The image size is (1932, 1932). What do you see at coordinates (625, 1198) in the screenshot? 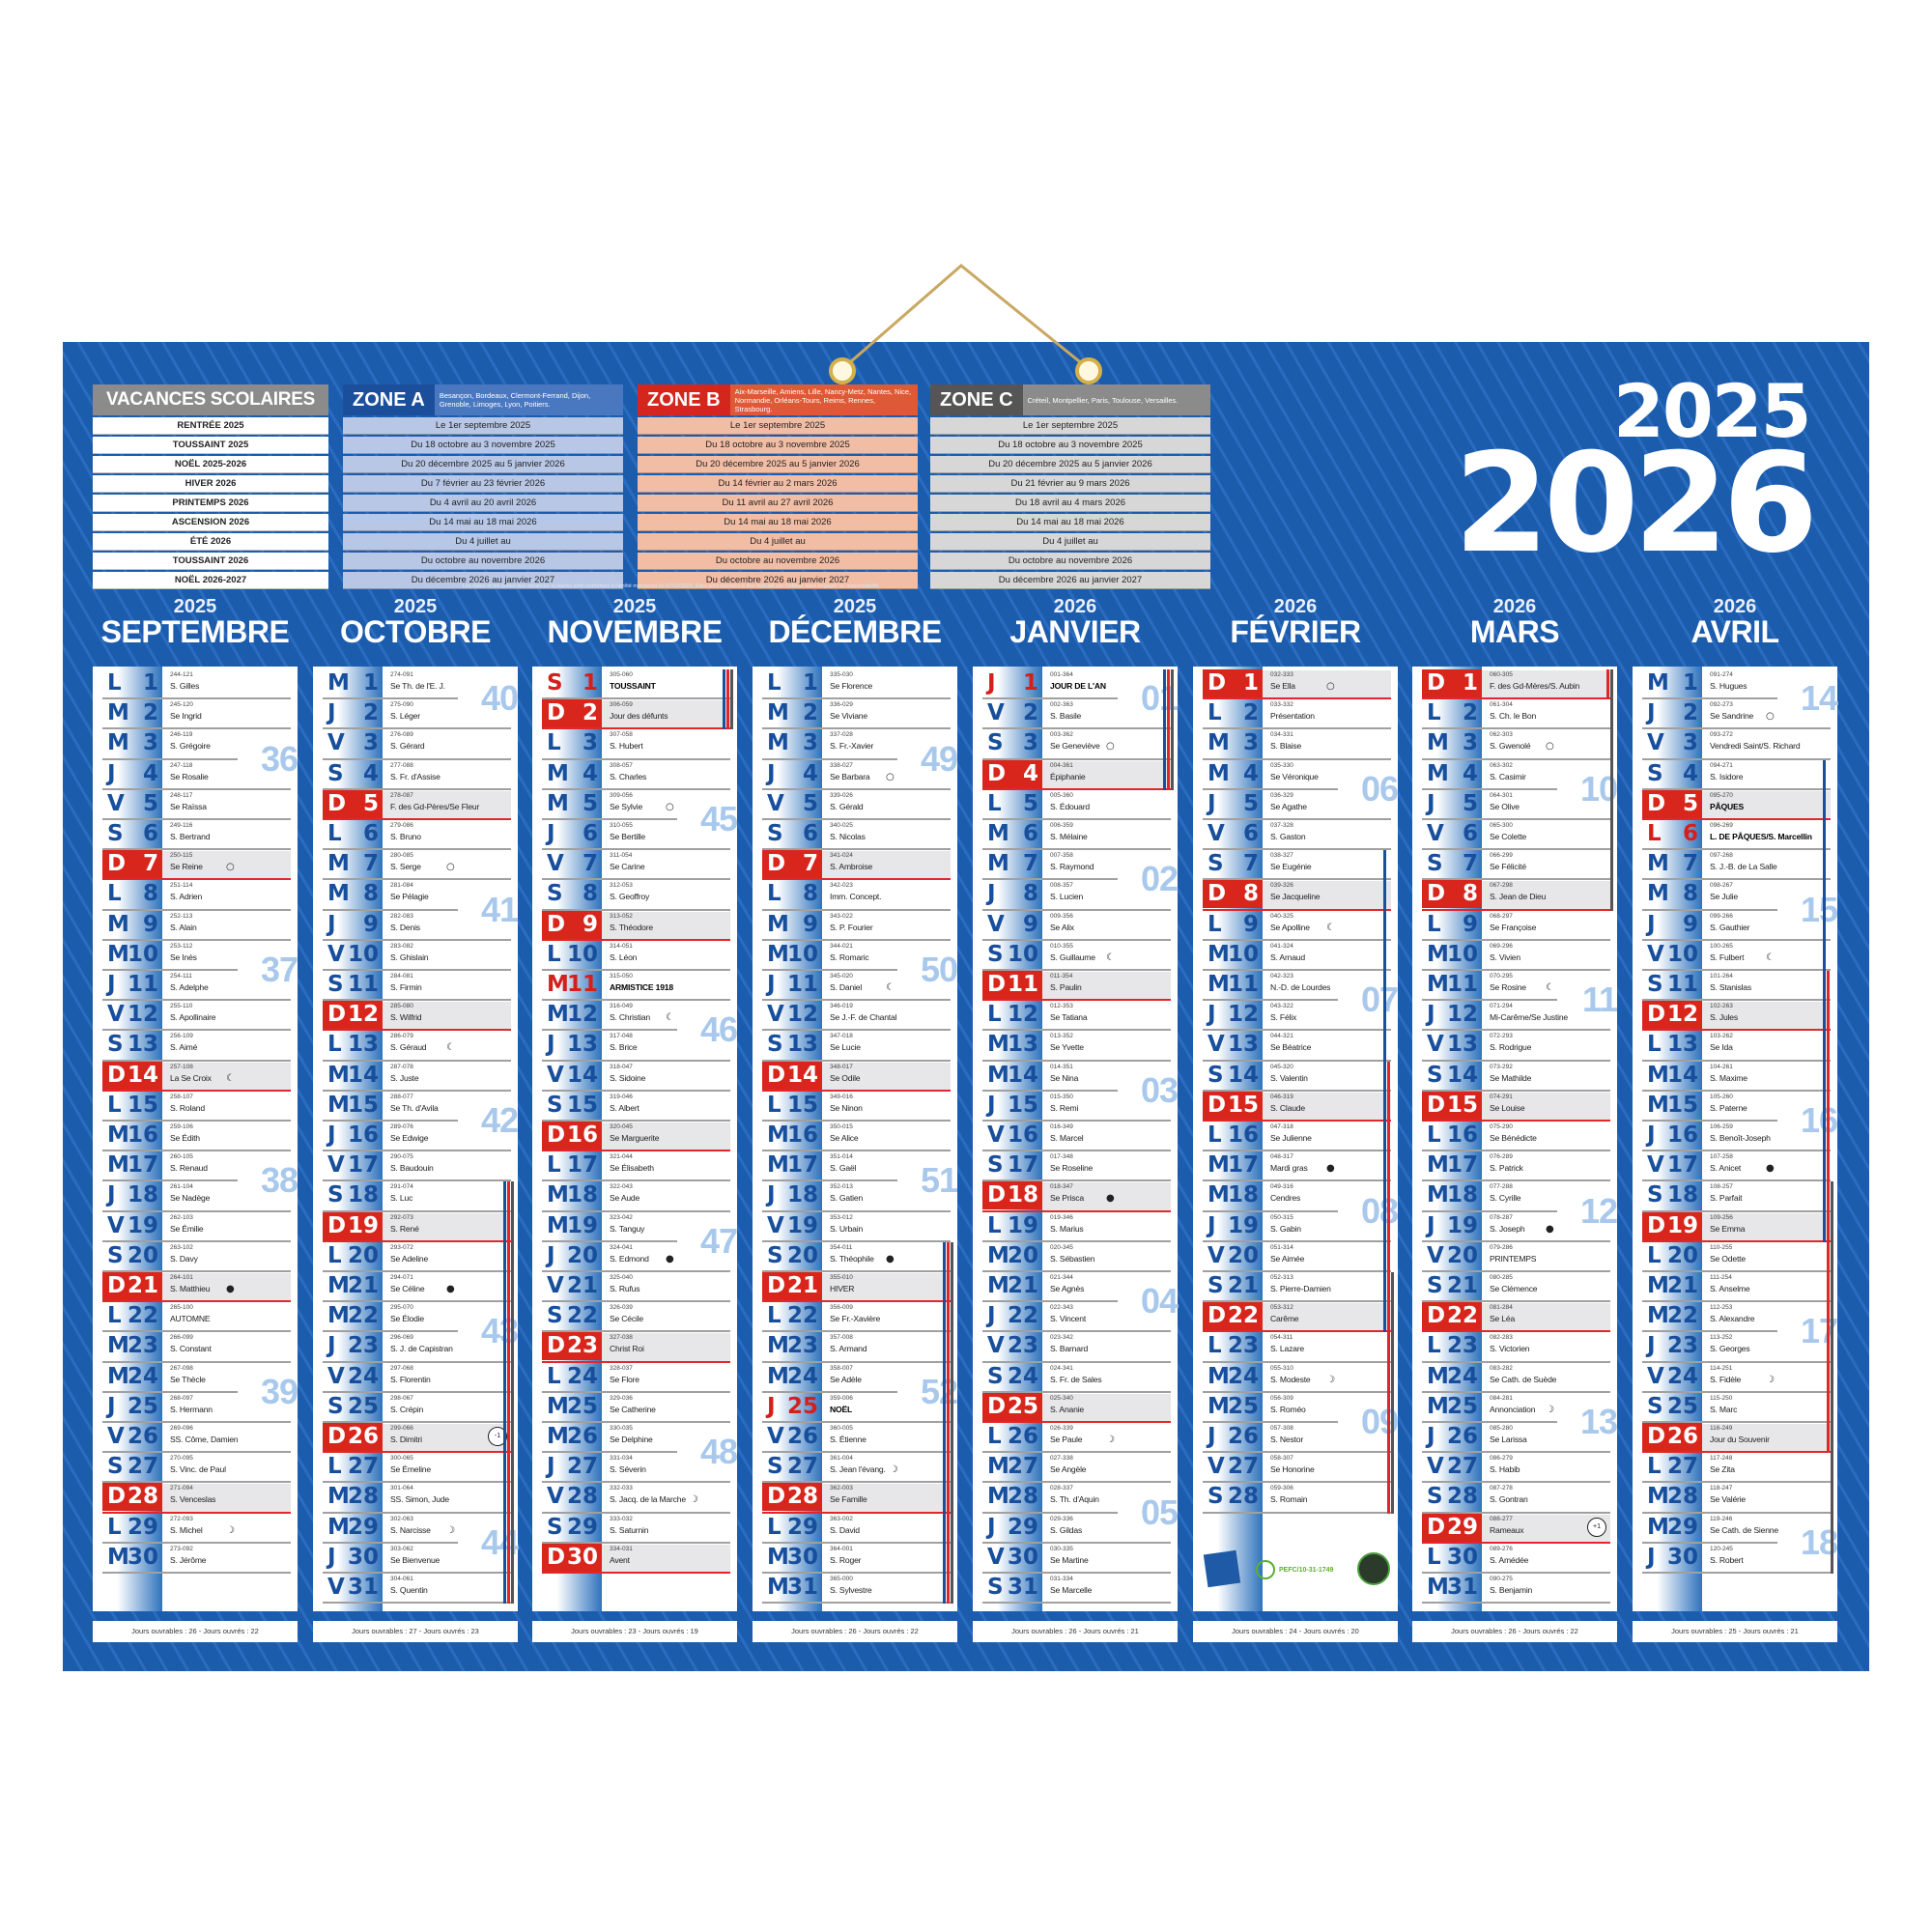
I see `saint-name: Se Aude` at bounding box center [625, 1198].